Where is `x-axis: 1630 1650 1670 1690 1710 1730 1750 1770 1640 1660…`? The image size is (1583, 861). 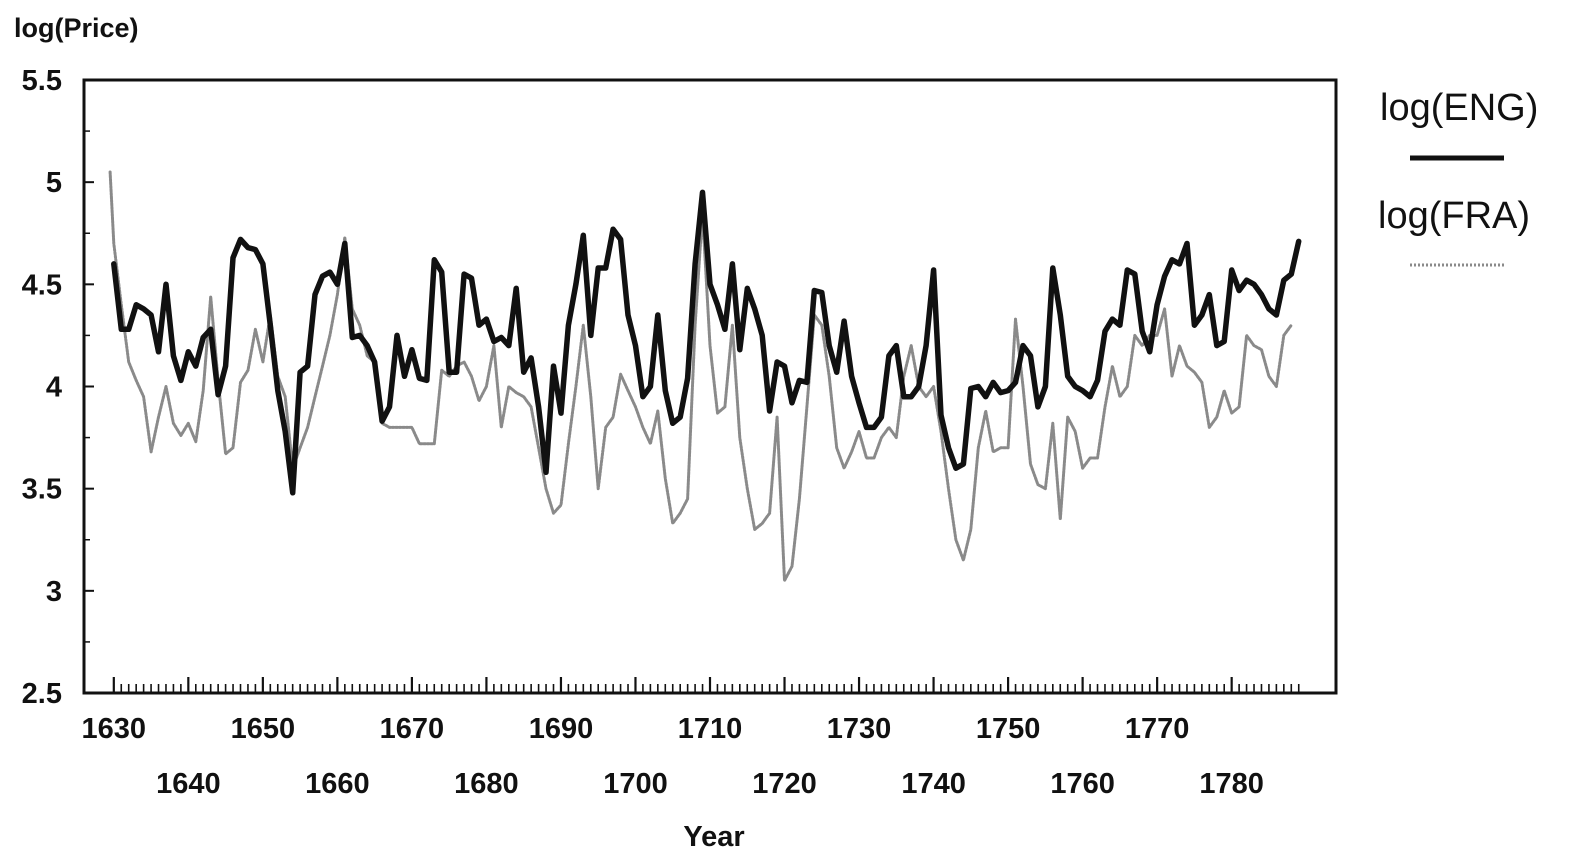 x-axis: 1630 1650 1670 1690 1710 1730 1750 1770 1640 1660… is located at coordinates (691, 738).